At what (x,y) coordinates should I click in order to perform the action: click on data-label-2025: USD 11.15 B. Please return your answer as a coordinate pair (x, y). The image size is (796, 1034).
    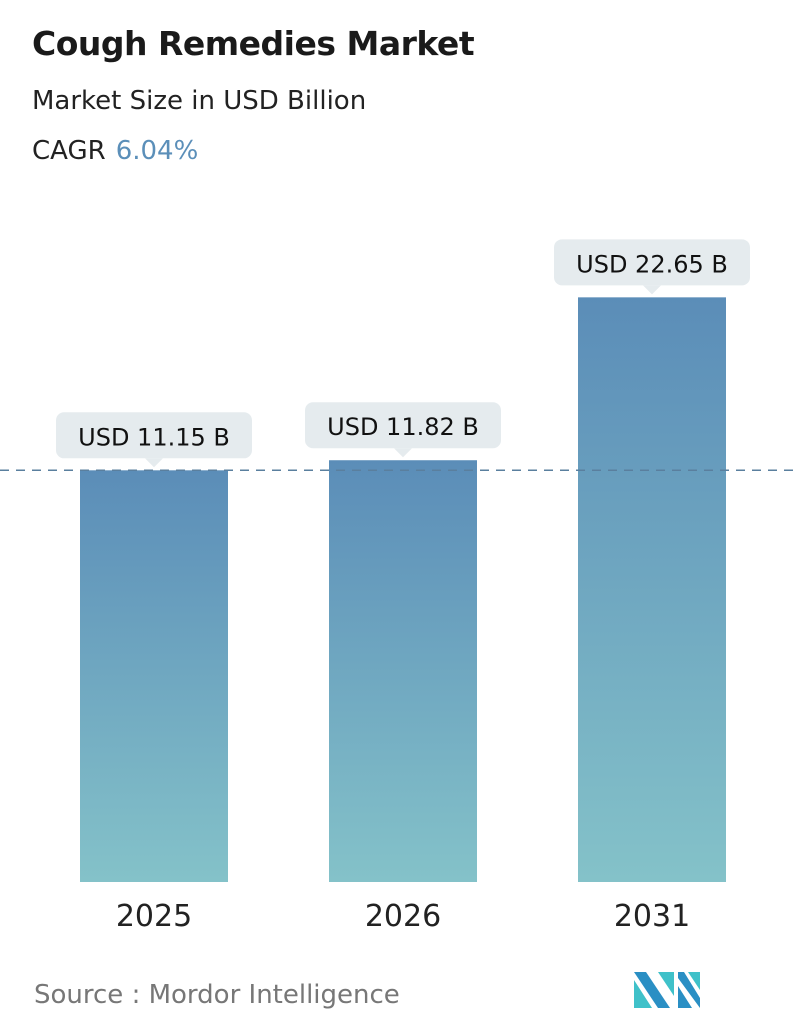
    Looking at the image, I should click on (154, 440).